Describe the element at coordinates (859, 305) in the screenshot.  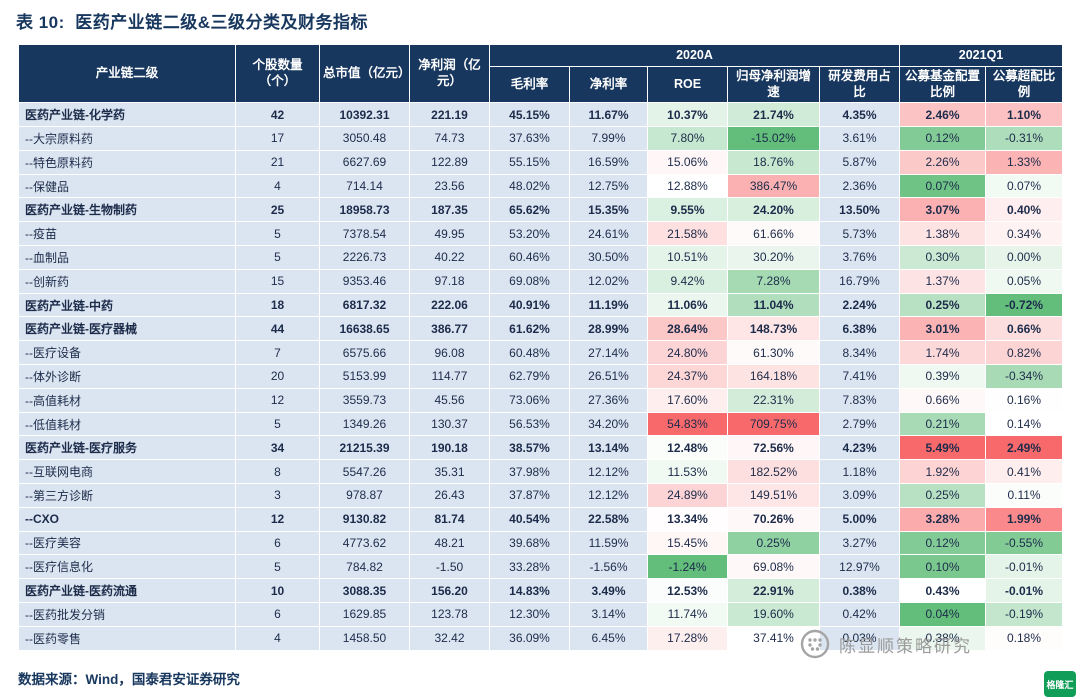
I see `value-cell: 2.24%` at that location.